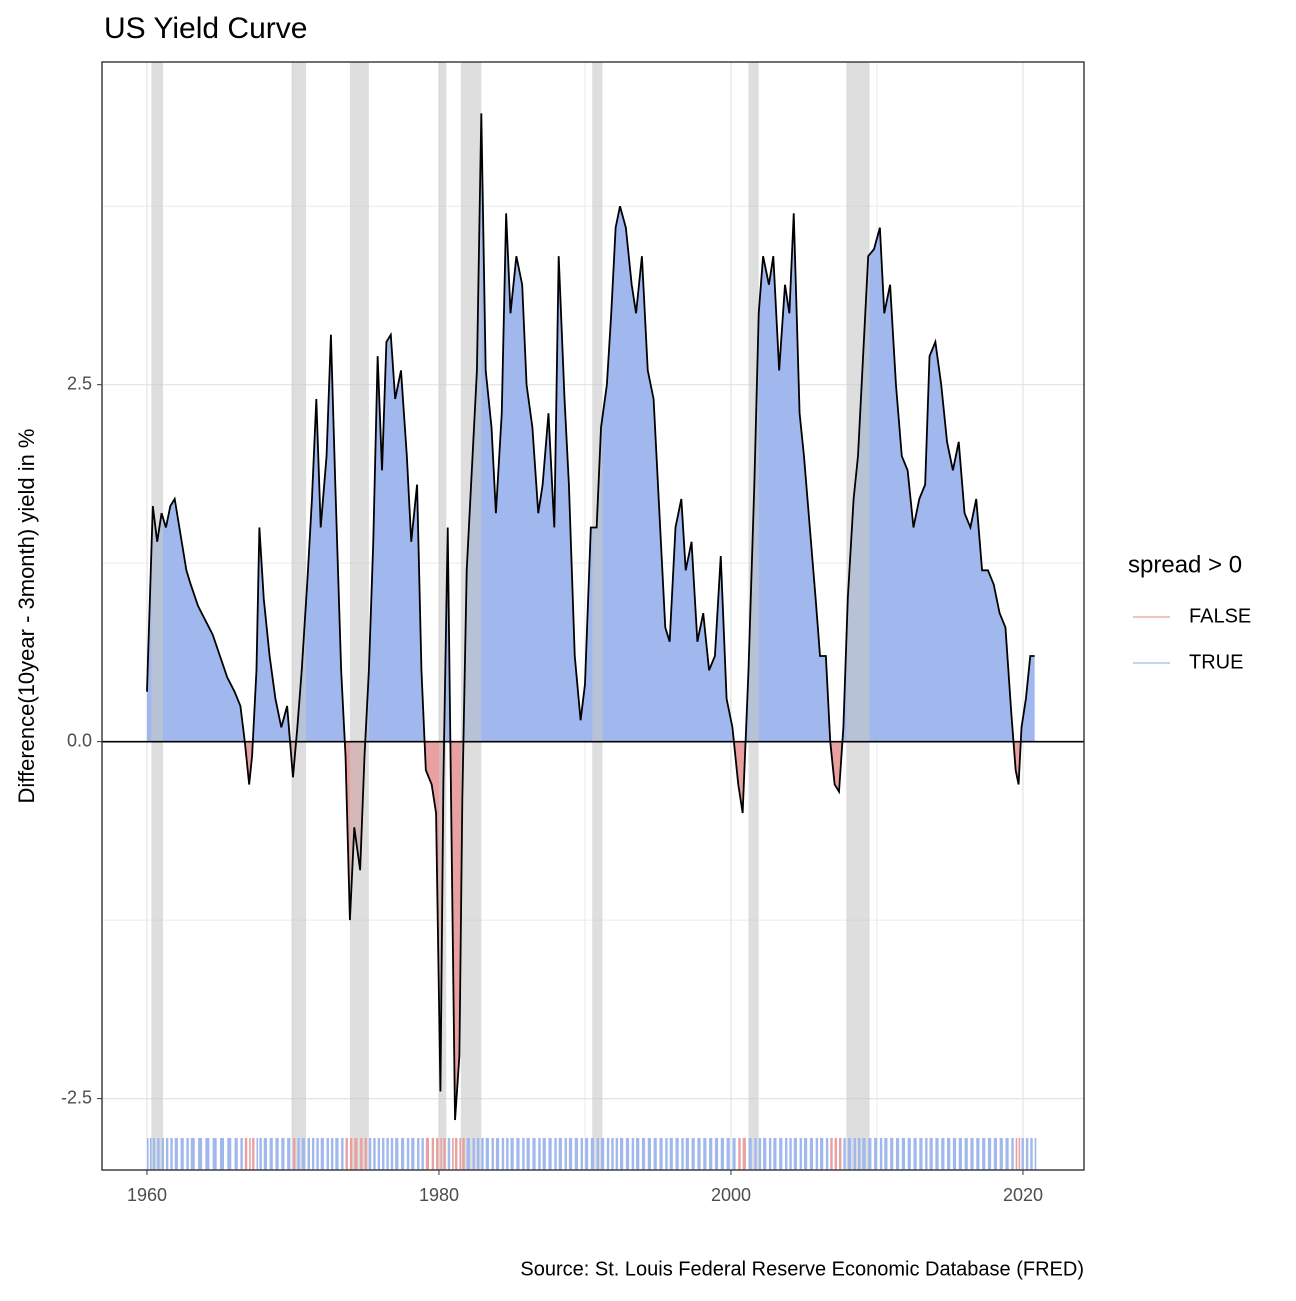  I want to click on y-tick-label: 2.5, so click(79, 383).